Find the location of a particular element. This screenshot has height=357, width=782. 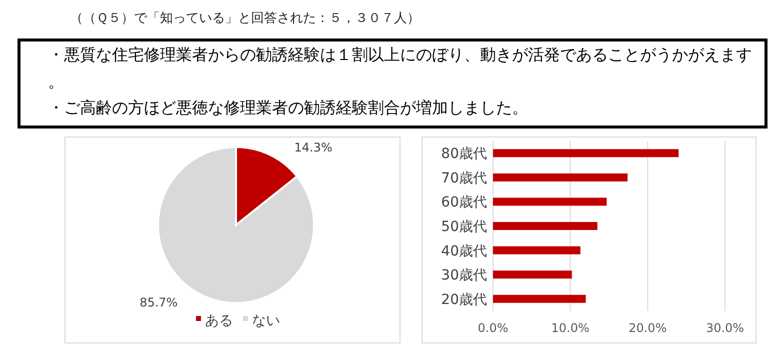

legend-label: ある is located at coordinates (219, 321).